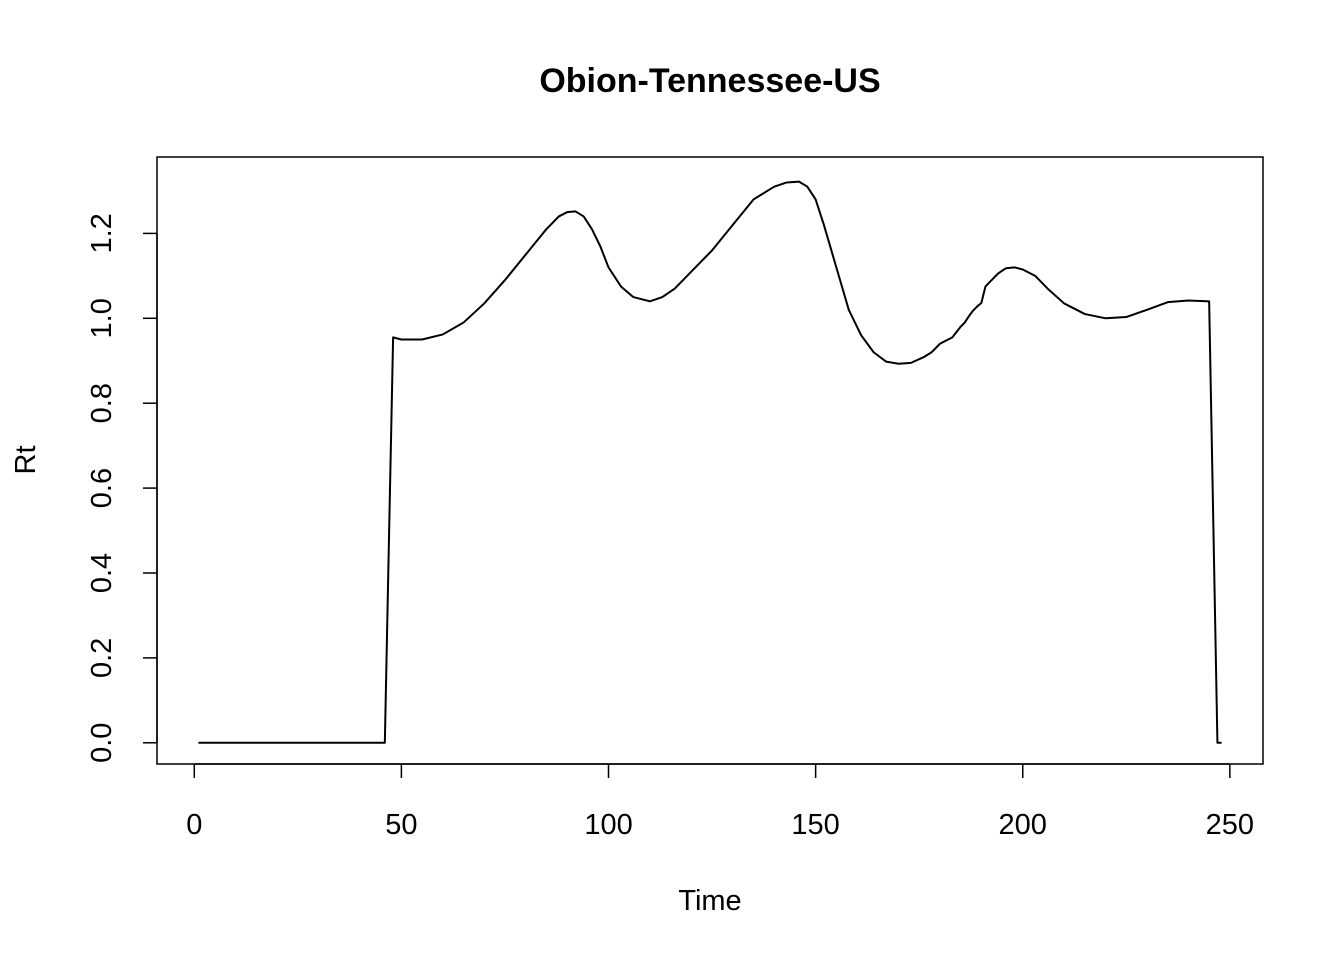 This screenshot has width=1344, height=960. What do you see at coordinates (608, 825) in the screenshot?
I see `x-tick-label: 100` at bounding box center [608, 825].